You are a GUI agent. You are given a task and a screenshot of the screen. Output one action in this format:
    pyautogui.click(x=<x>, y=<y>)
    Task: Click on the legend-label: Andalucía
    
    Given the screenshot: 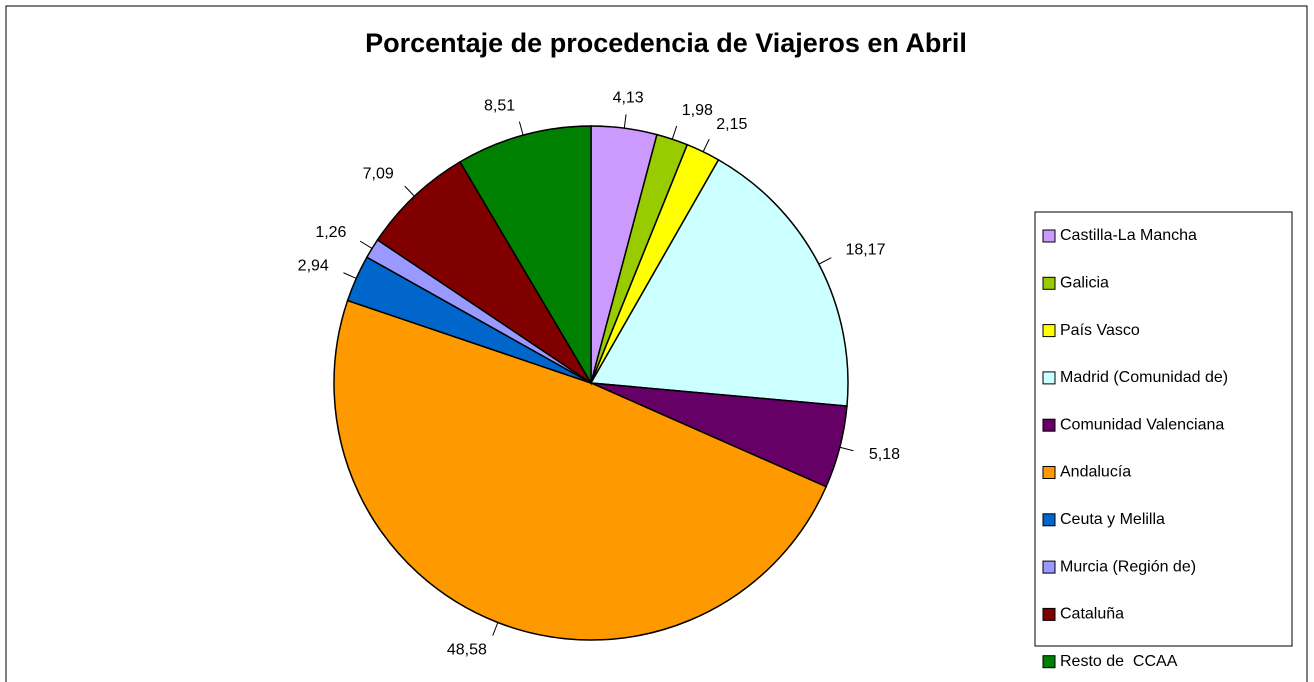 What is the action you would take?
    pyautogui.click(x=1095, y=472)
    